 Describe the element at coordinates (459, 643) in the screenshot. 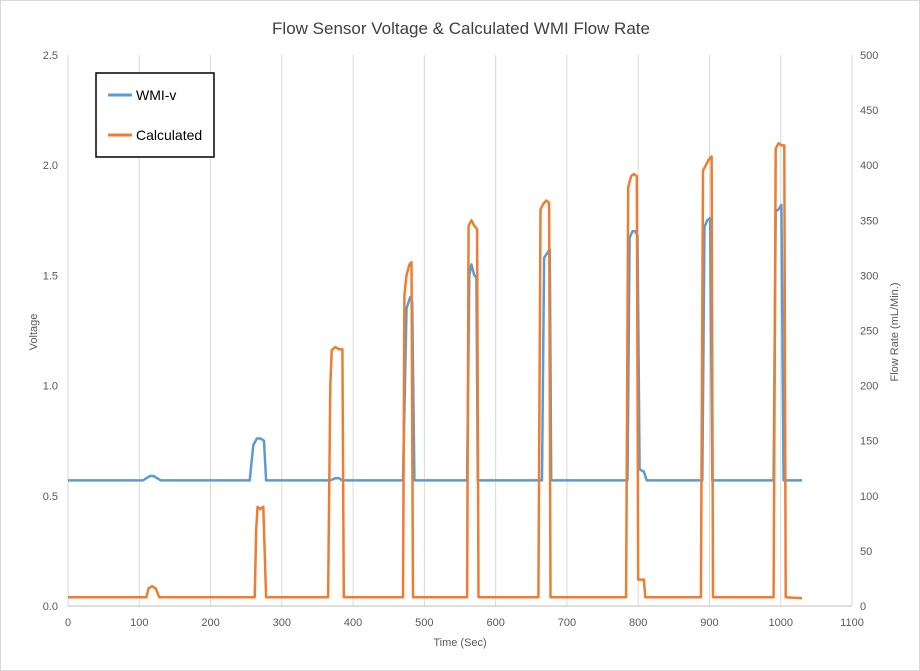

I see `x-axis-title: Time (Sec)` at that location.